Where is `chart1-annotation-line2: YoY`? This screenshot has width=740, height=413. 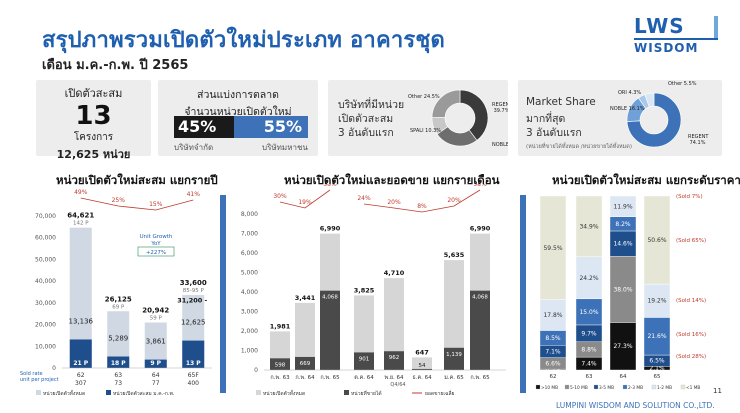 chart1-annotation-line2: YoY is located at coordinates (155, 244).